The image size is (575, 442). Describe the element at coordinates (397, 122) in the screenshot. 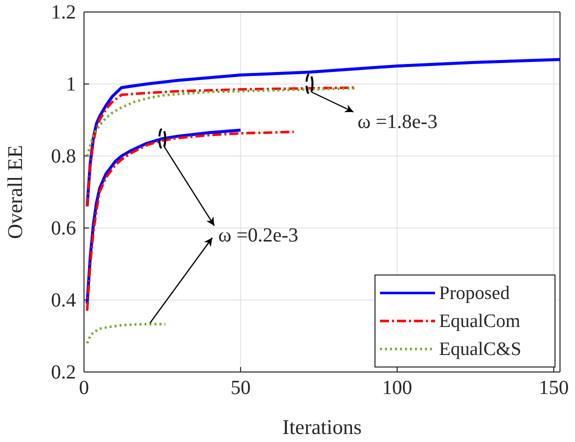

I see `annotation: ω =1.8e-3` at that location.